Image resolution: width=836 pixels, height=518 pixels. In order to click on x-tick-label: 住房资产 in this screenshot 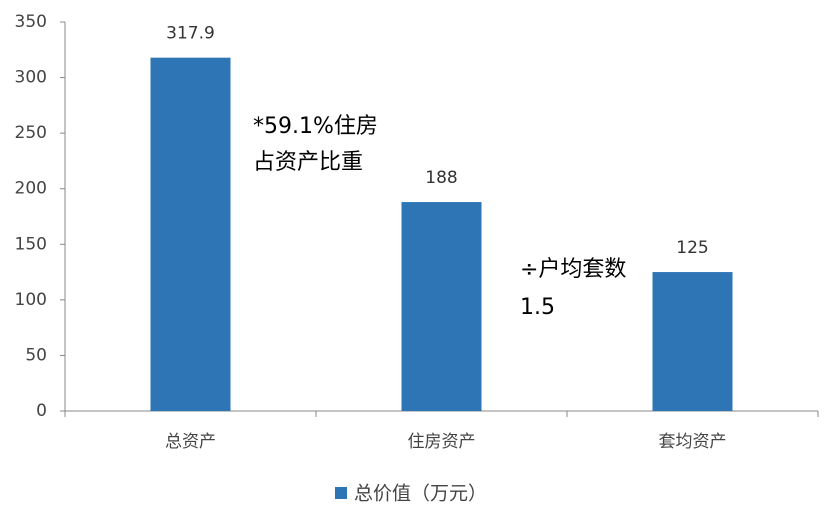, I will do `click(442, 442)`.